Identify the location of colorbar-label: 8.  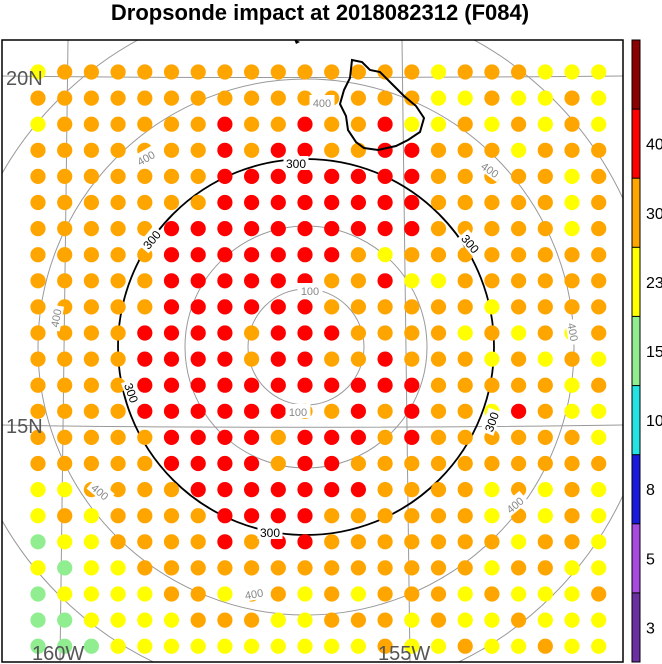
(650, 490).